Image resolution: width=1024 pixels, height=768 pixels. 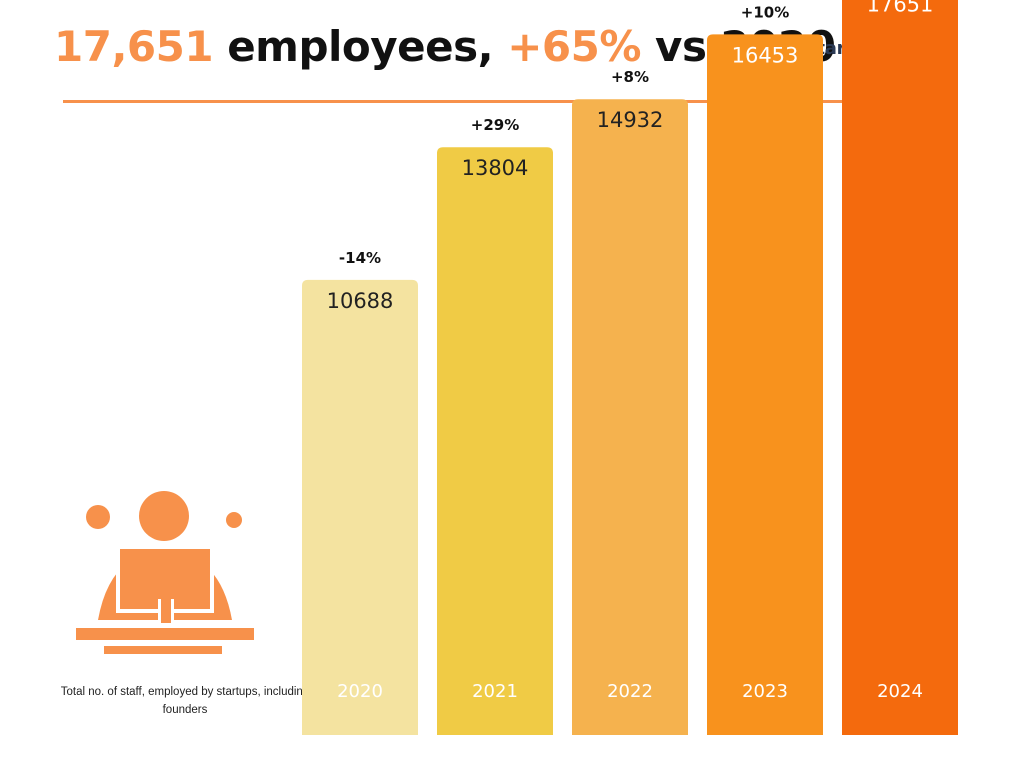 What do you see at coordinates (360, 46) in the screenshot?
I see `title-mid: employees,` at bounding box center [360, 46].